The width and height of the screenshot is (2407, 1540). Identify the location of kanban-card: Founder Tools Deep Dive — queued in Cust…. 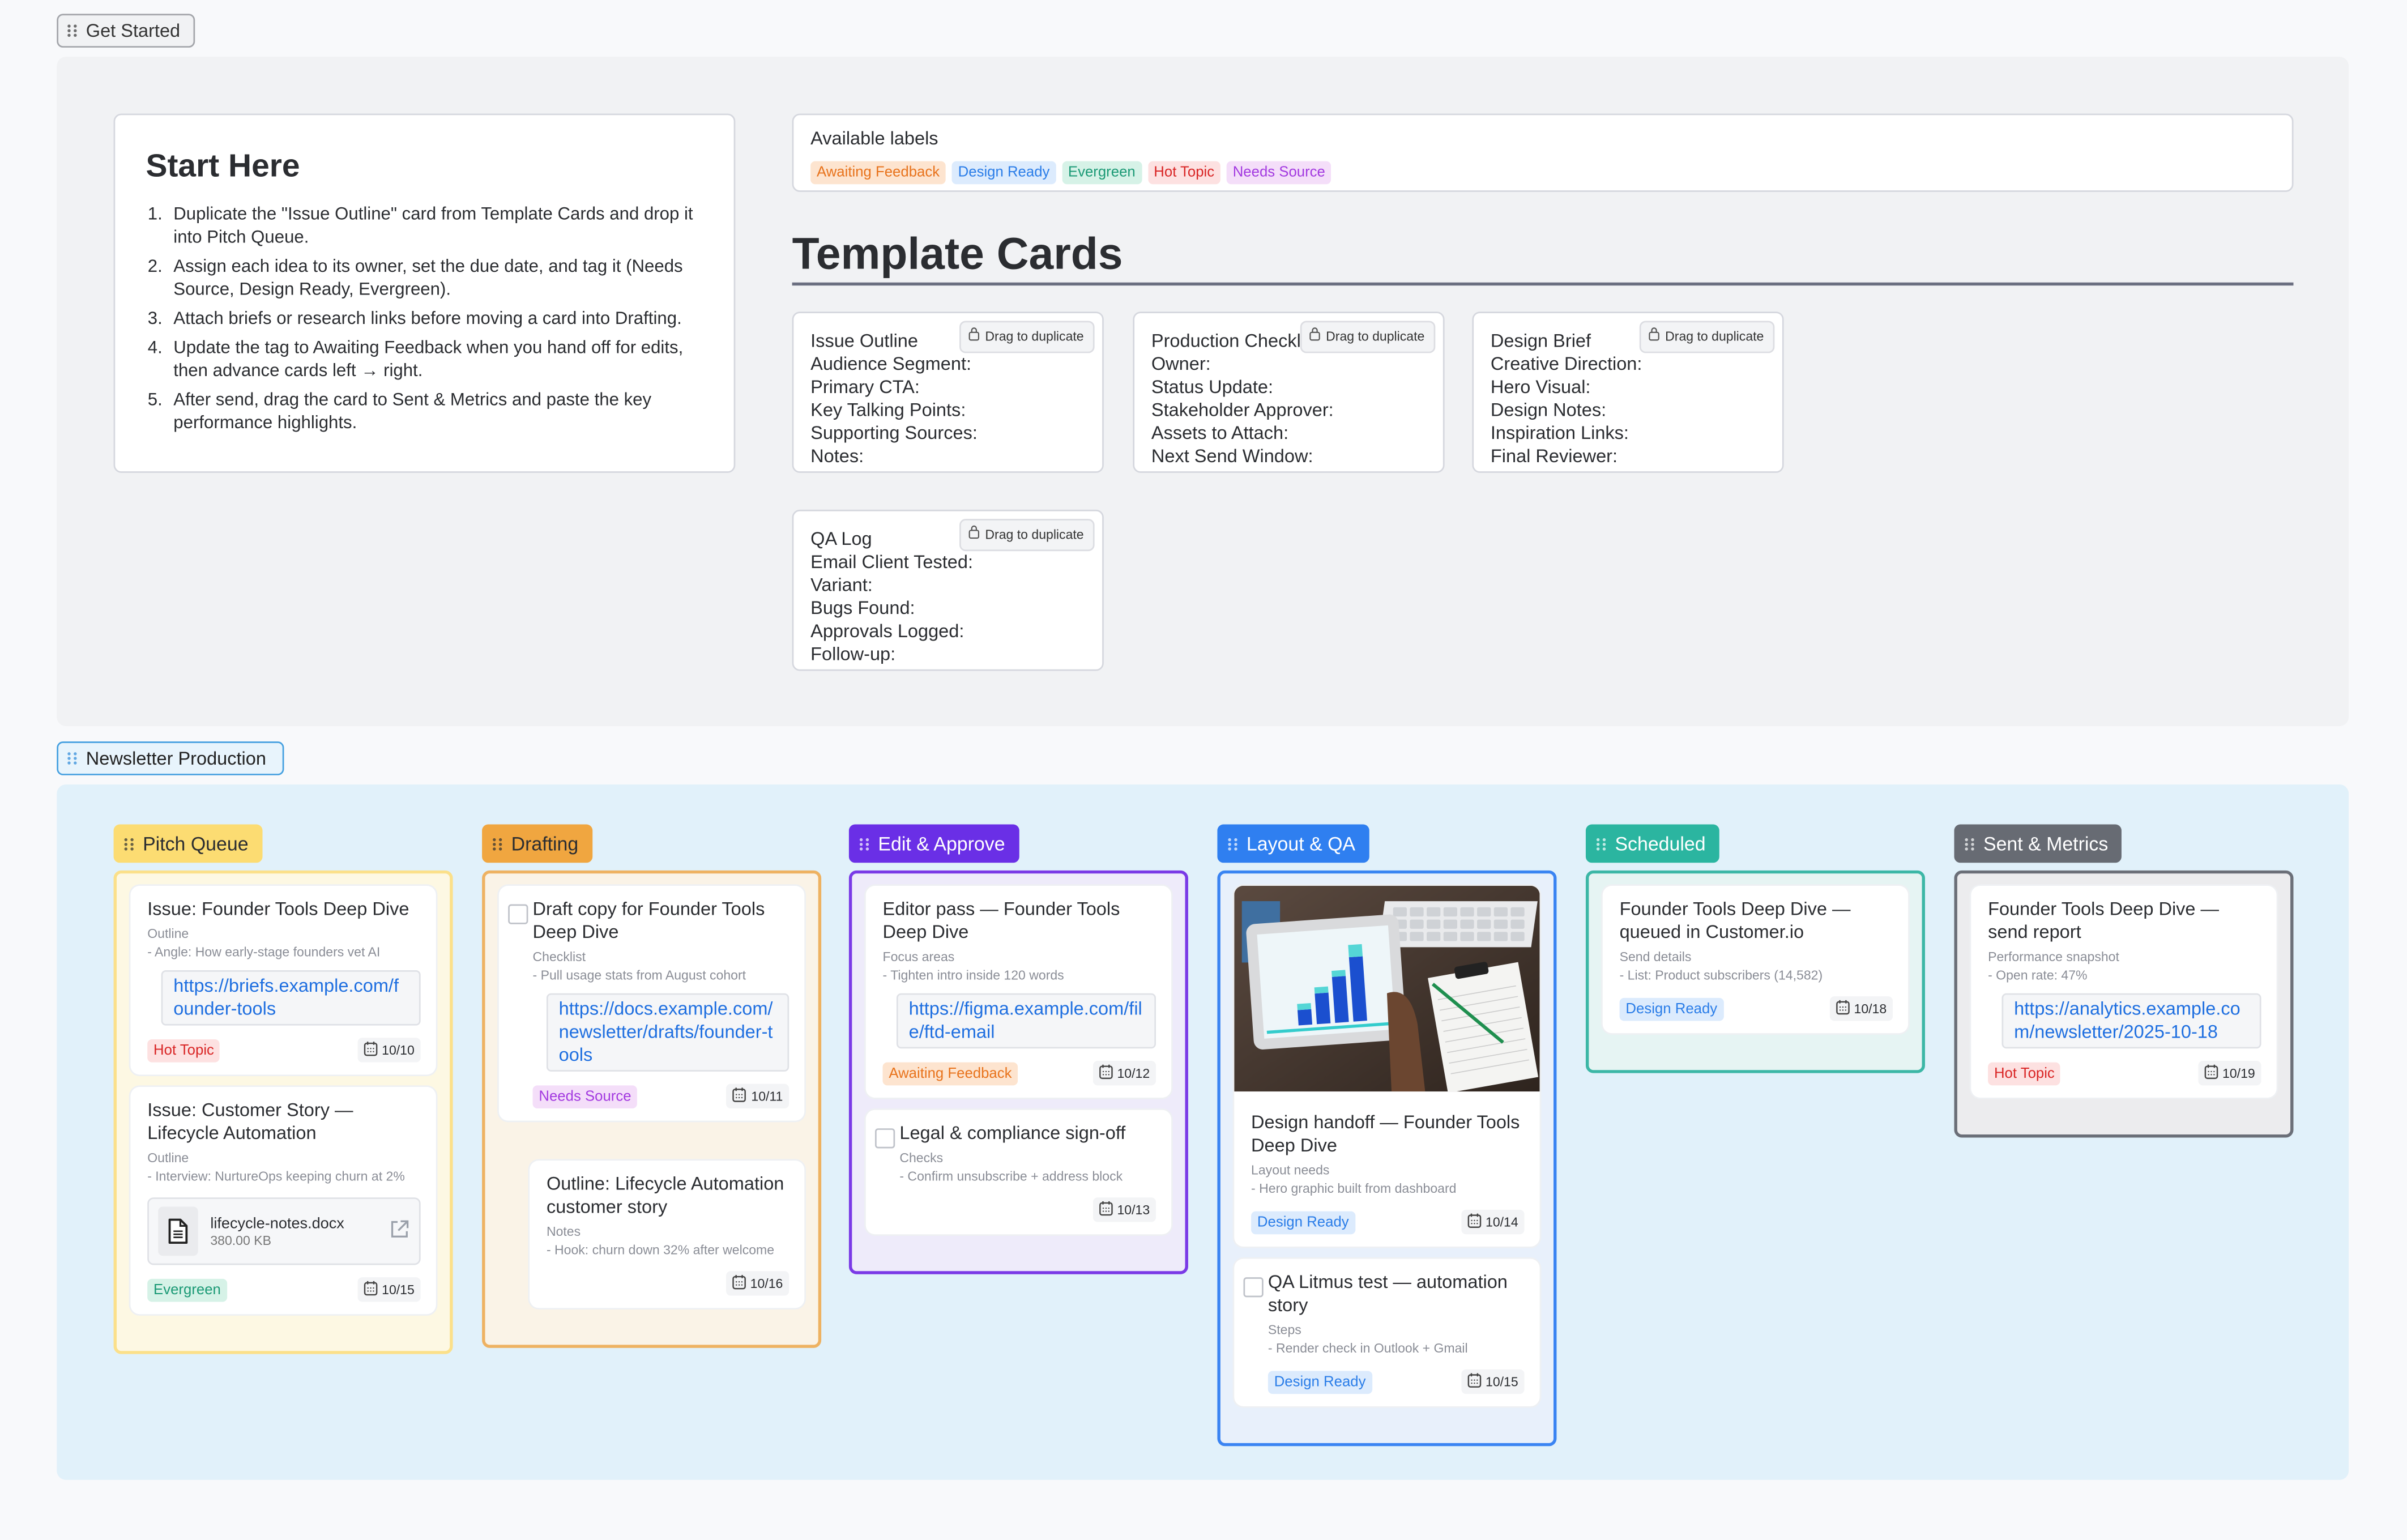
(1756, 959).